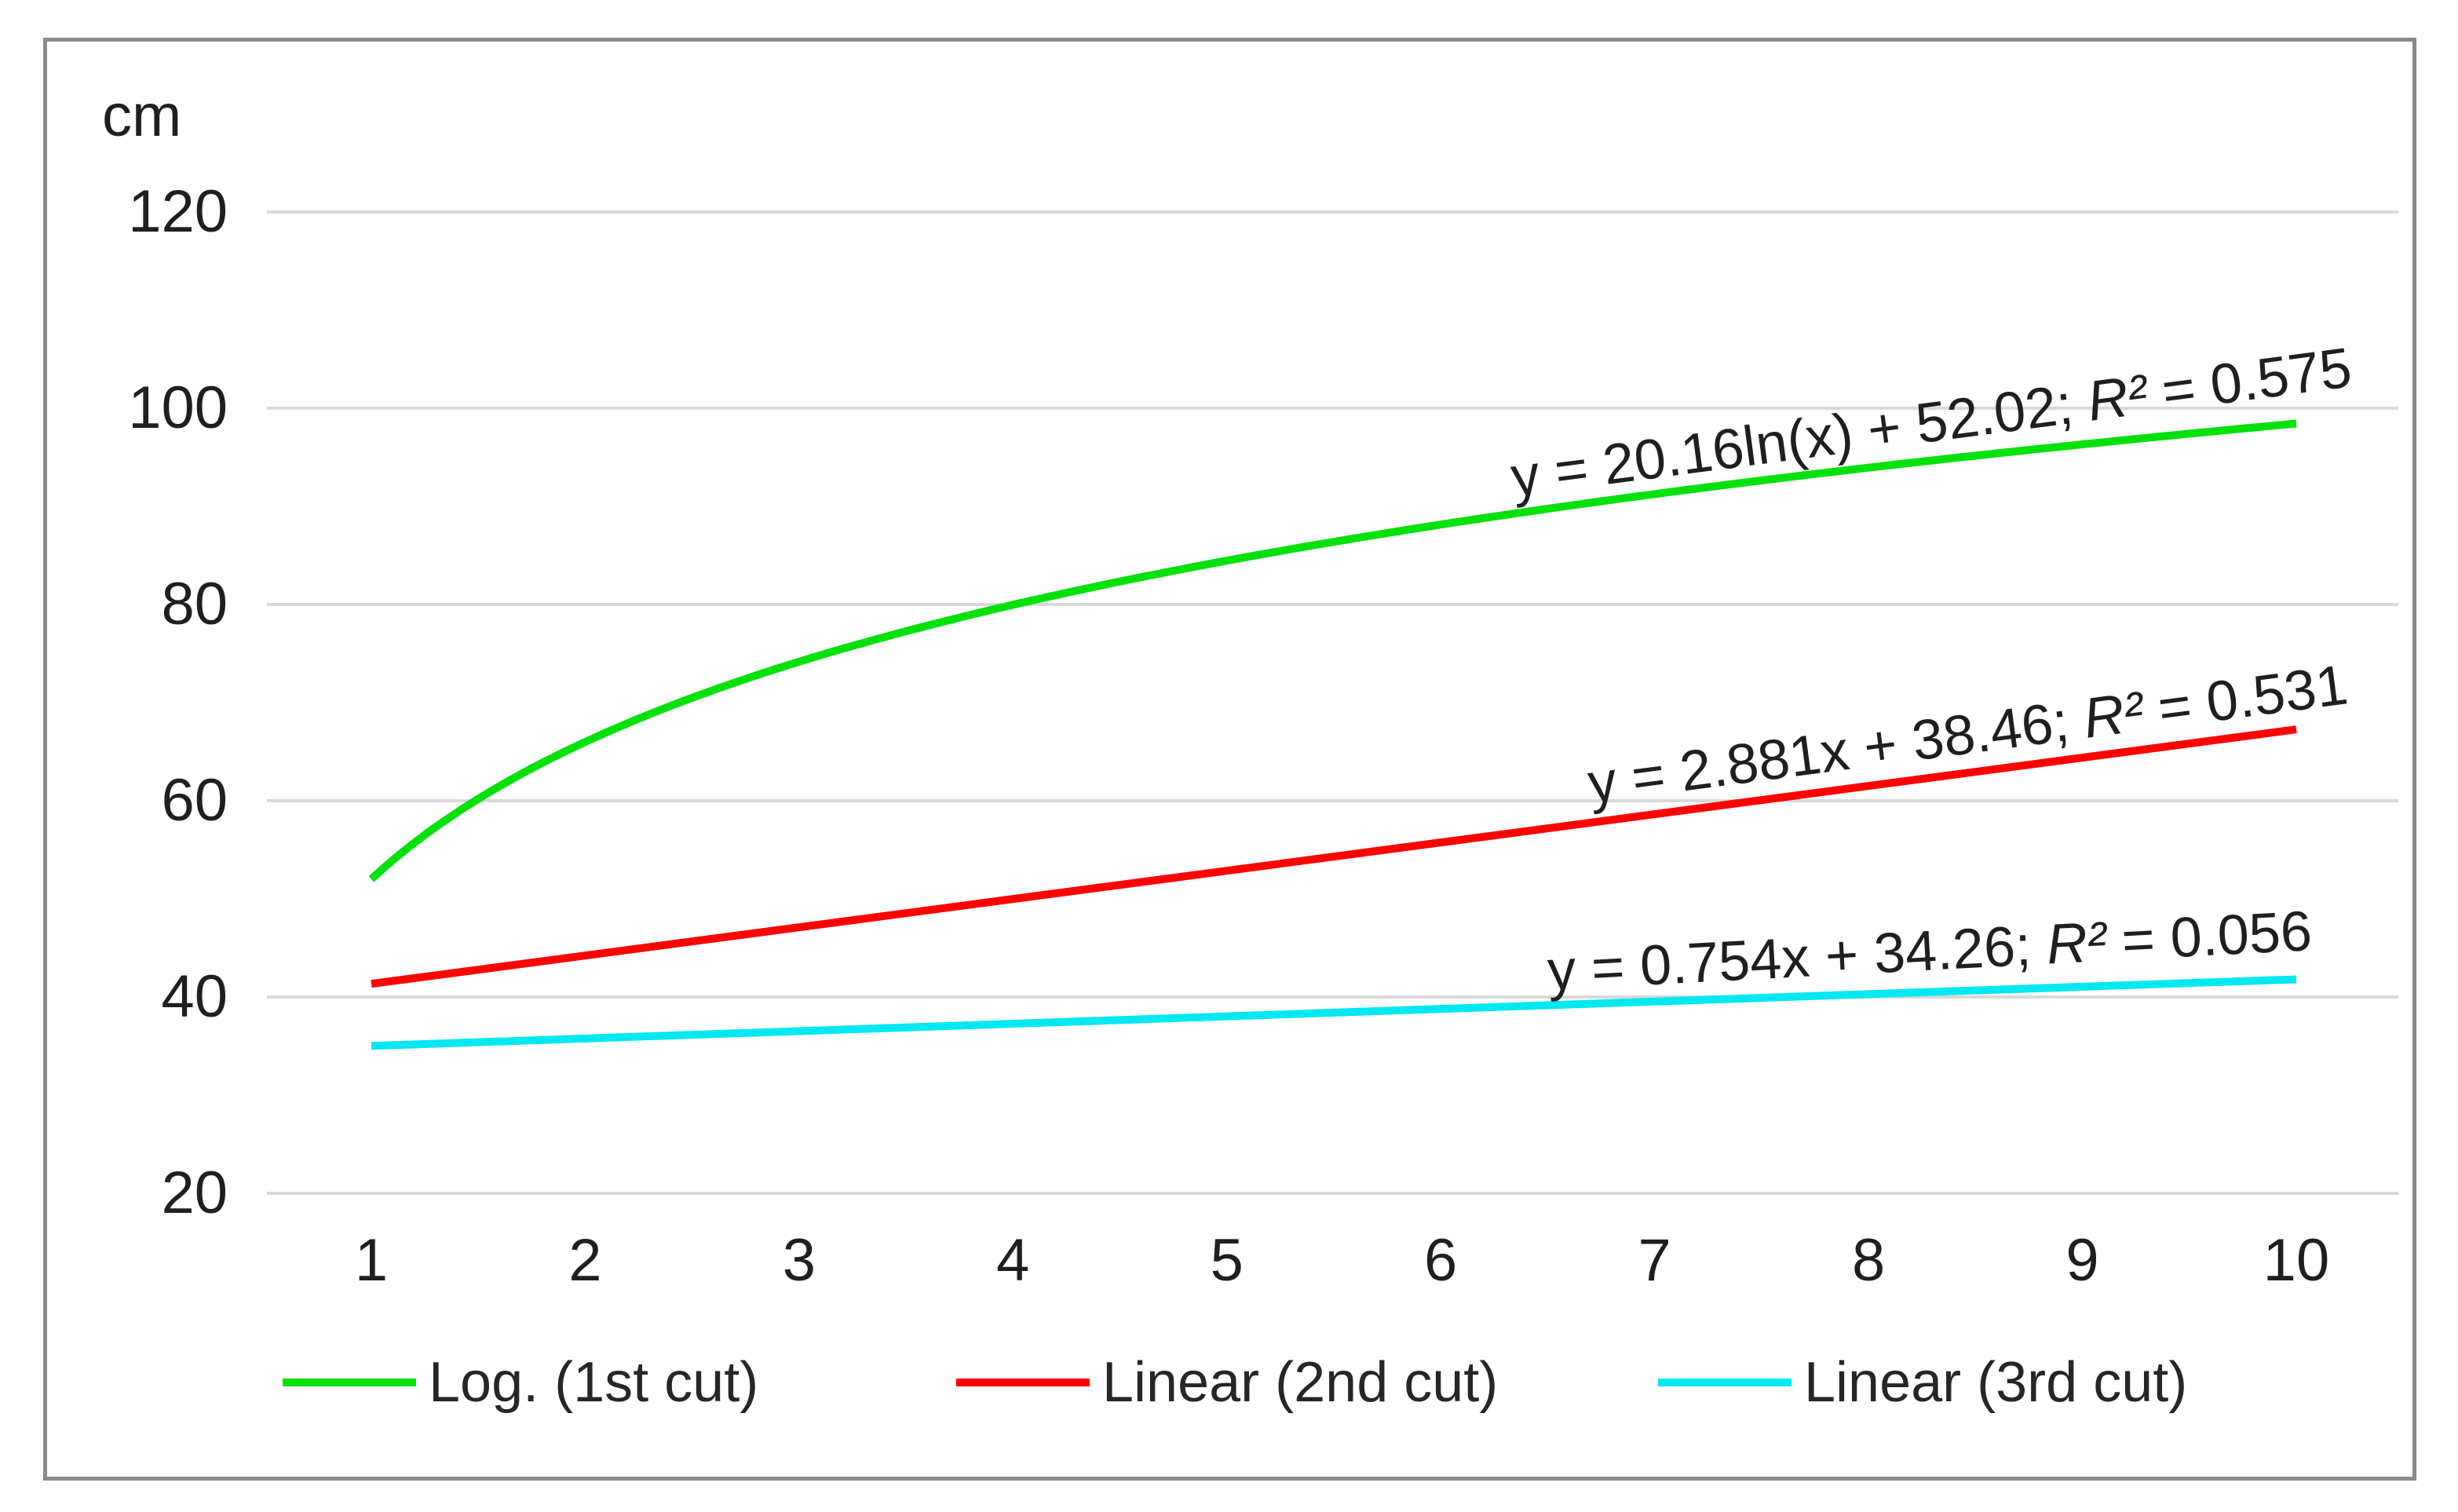 The width and height of the screenshot is (2458, 1512). I want to click on x-axis-tick-label: 4, so click(1013, 1260).